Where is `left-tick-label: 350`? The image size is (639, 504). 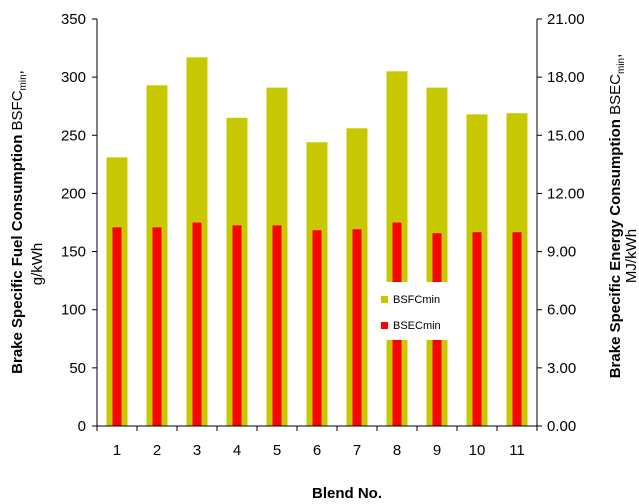 left-tick-label: 350 is located at coordinates (73, 19).